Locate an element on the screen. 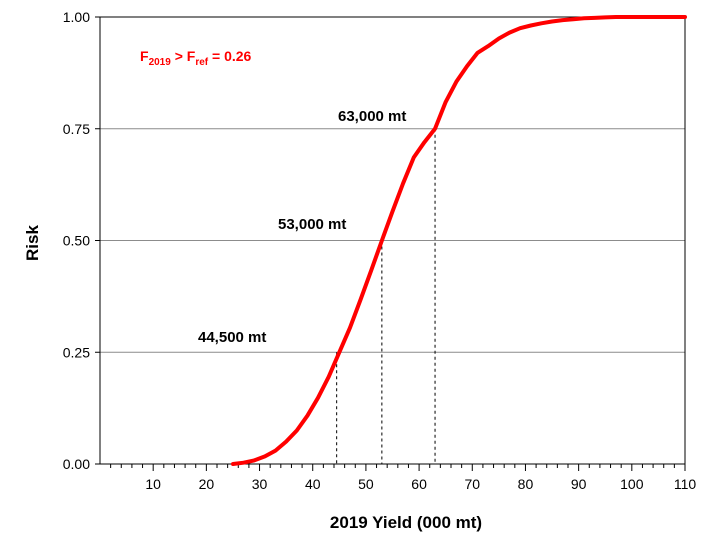 Image resolution: width=710 pixels, height=538 pixels. risk-annotation-gt: > F is located at coordinates (183, 56).